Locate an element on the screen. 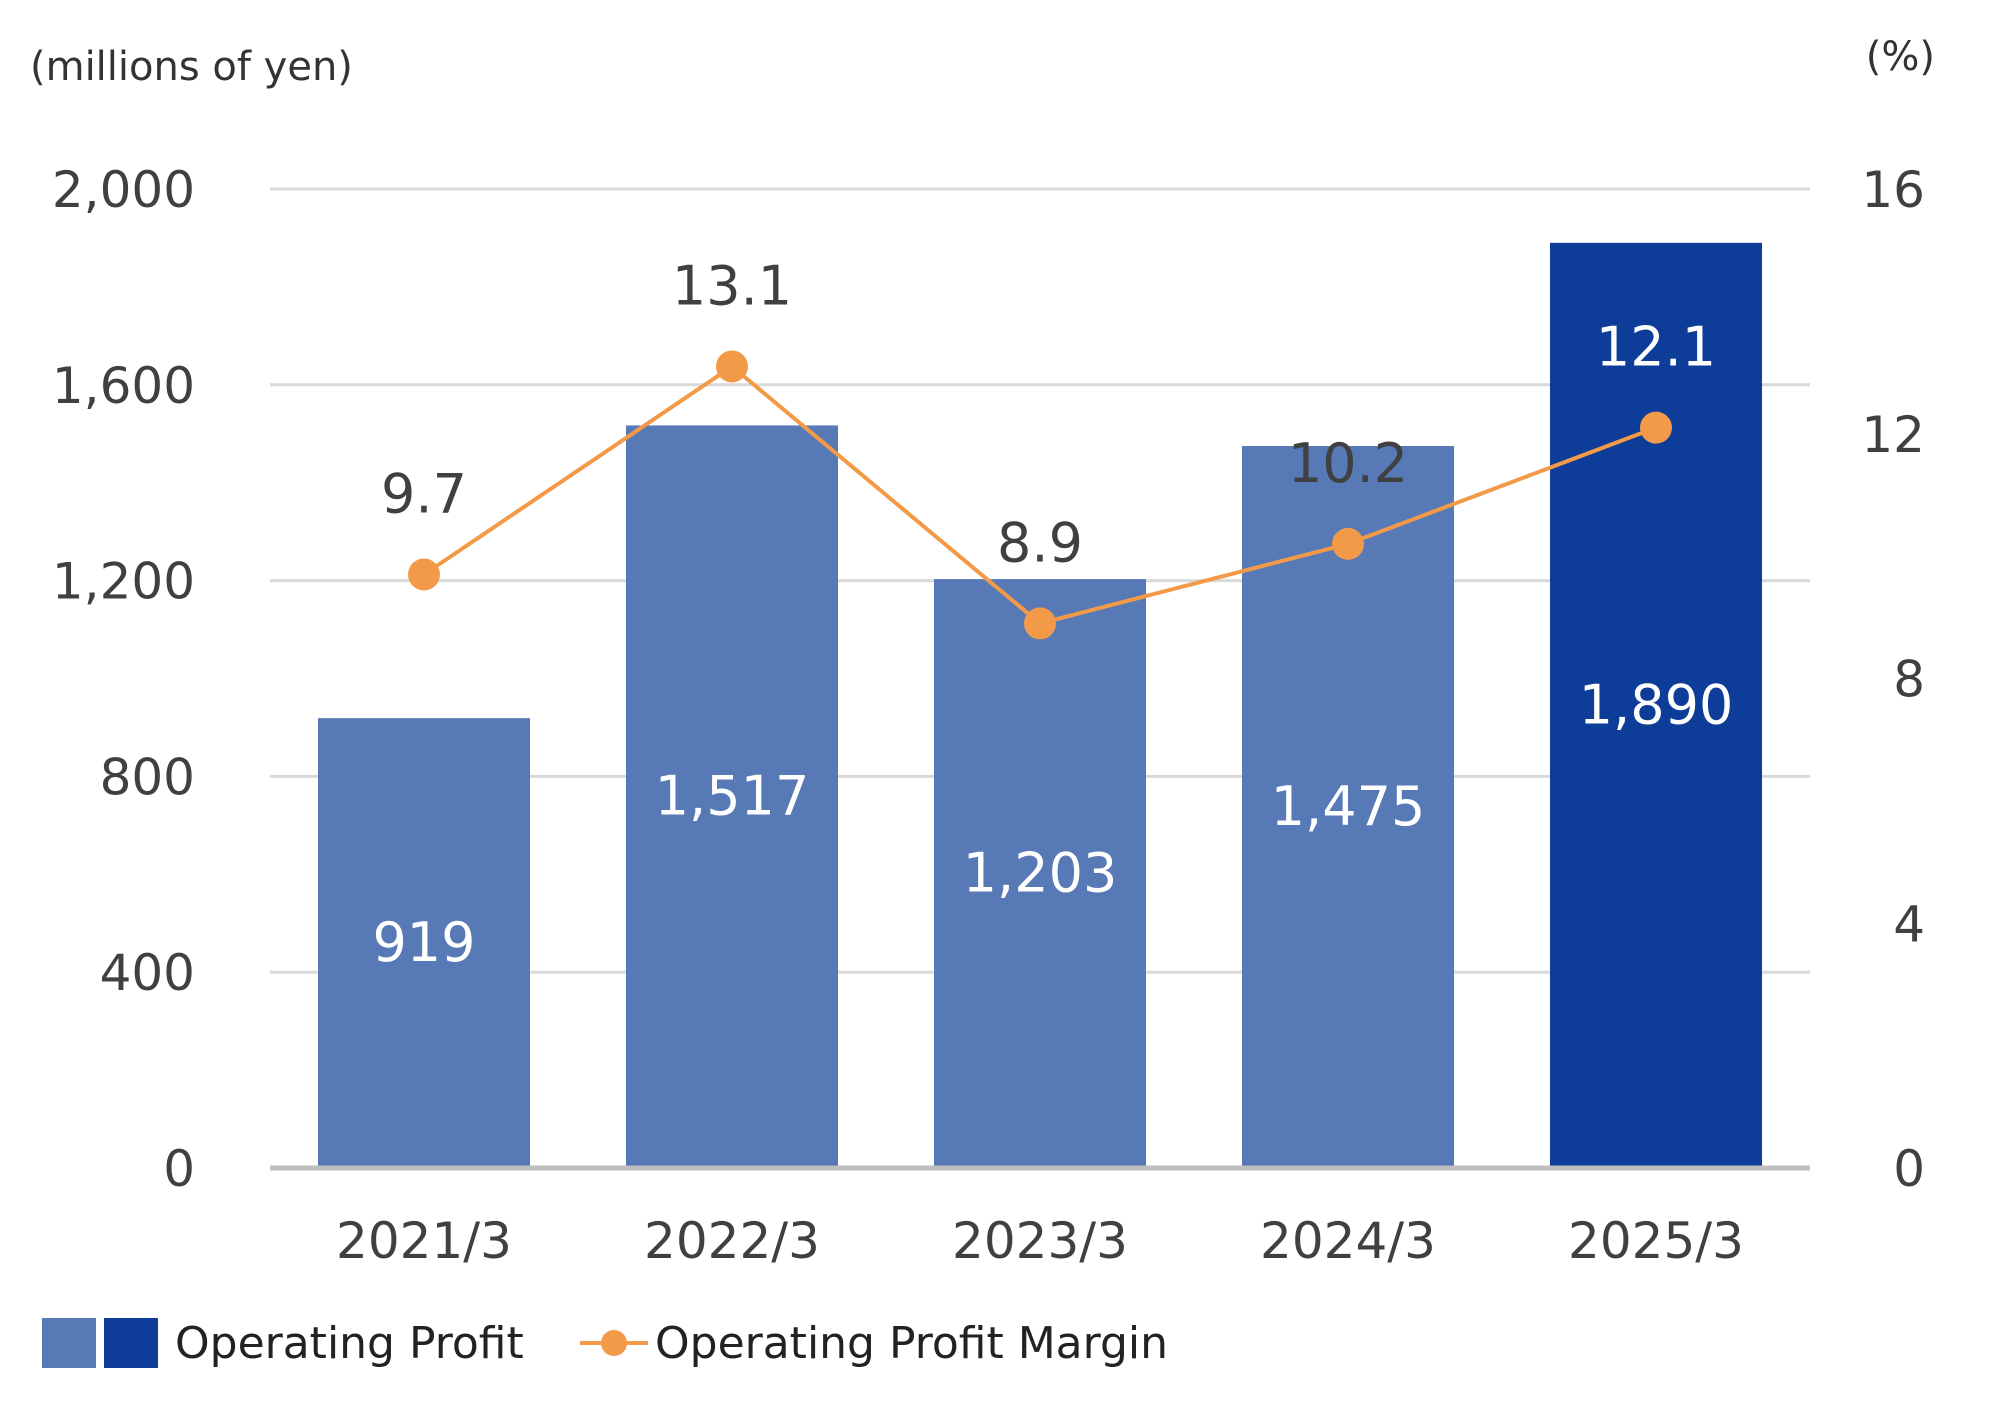 This screenshot has width=2000, height=1408. bar-value-labels: 919 1,517 1,203 1,475 1,890 is located at coordinates (1052, 823).